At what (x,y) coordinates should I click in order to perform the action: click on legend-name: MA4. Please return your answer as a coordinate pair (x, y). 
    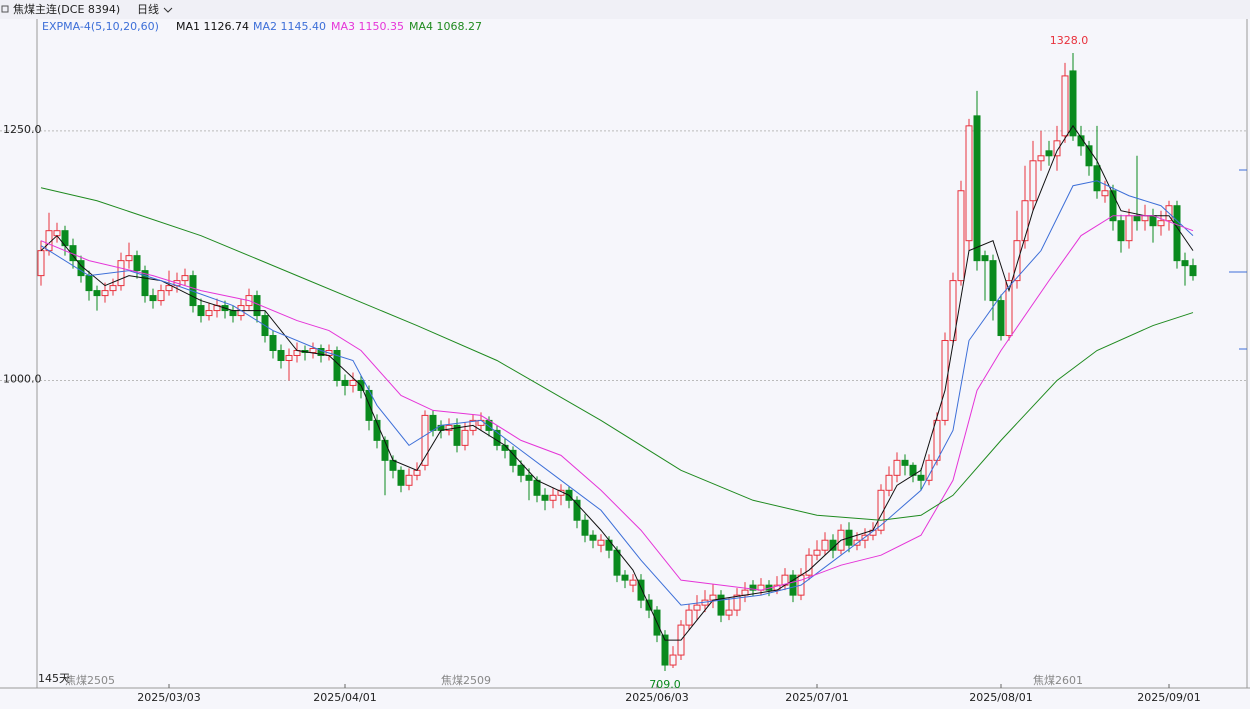
    Looking at the image, I should click on (421, 26).